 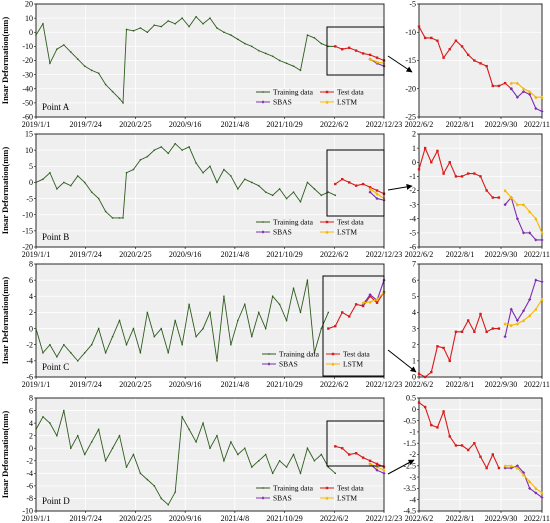 I want to click on x-tick-label: 2022/11/29, so click(x=537, y=254).